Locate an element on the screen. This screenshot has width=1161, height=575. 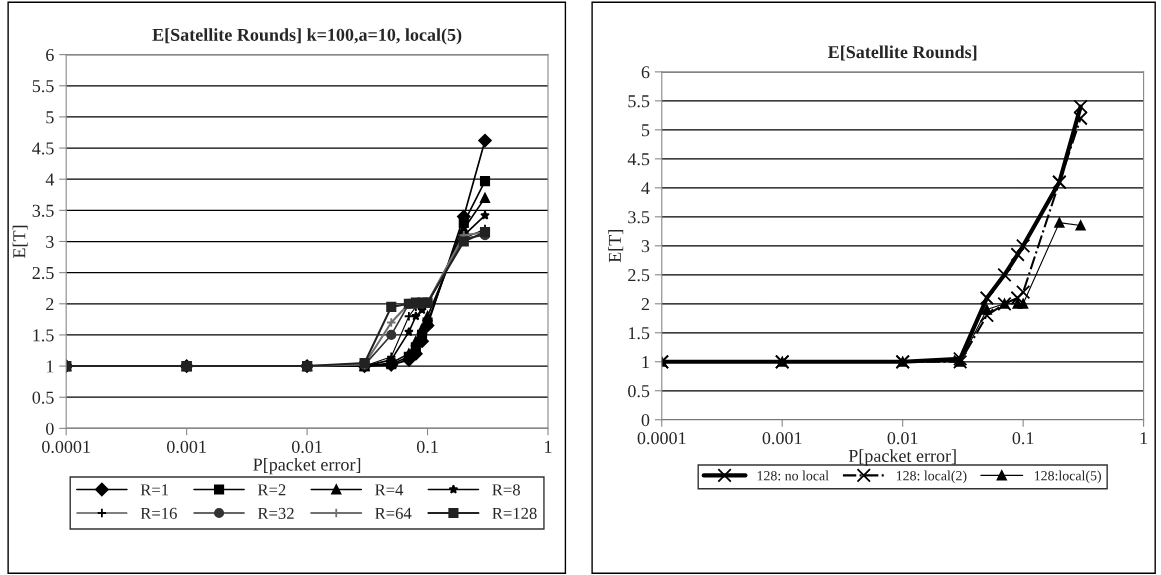
legend-label: R=1 is located at coordinates (154, 490).